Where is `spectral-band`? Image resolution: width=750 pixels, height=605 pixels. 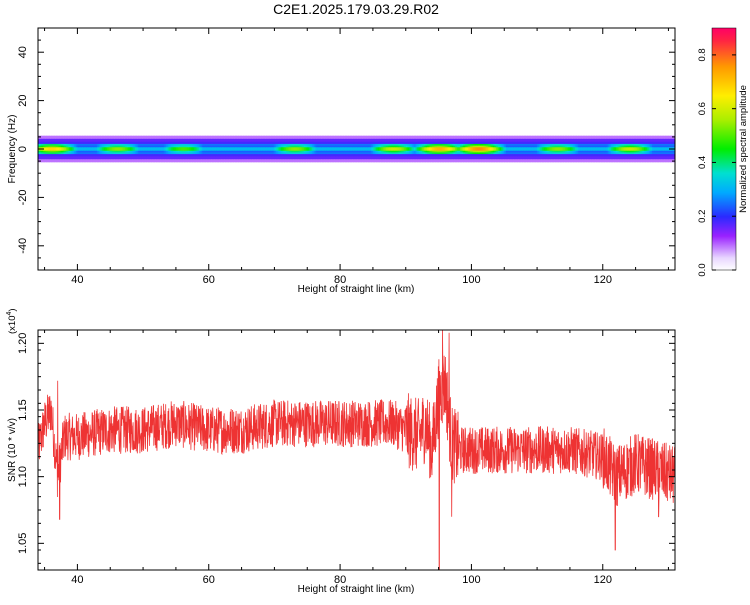 spectral-band is located at coordinates (356, 149).